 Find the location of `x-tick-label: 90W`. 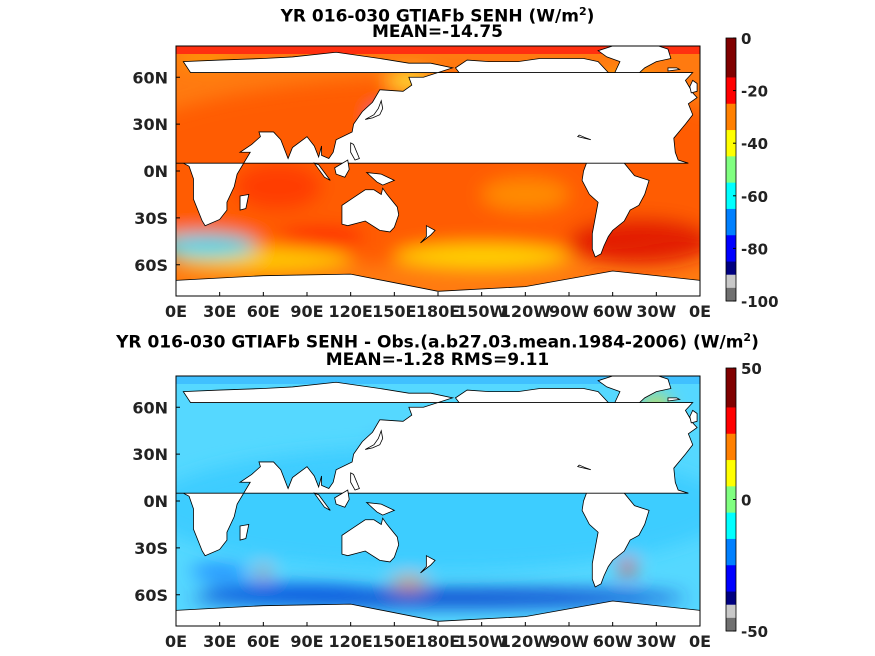

x-tick-label: 90W is located at coordinates (569, 311).